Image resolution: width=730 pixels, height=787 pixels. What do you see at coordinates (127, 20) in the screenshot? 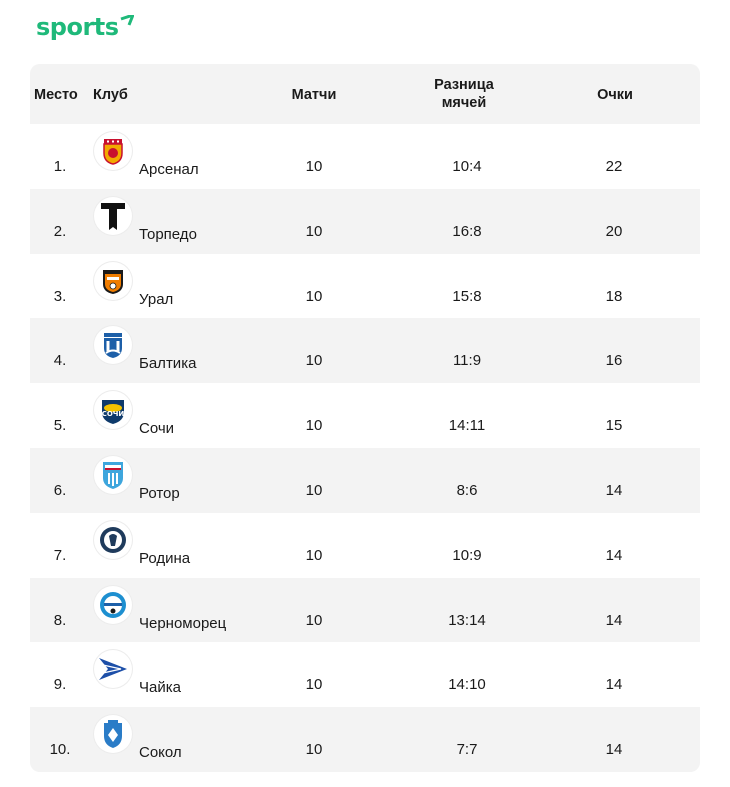
I see `logo-accent-mark-icon` at bounding box center [127, 20].